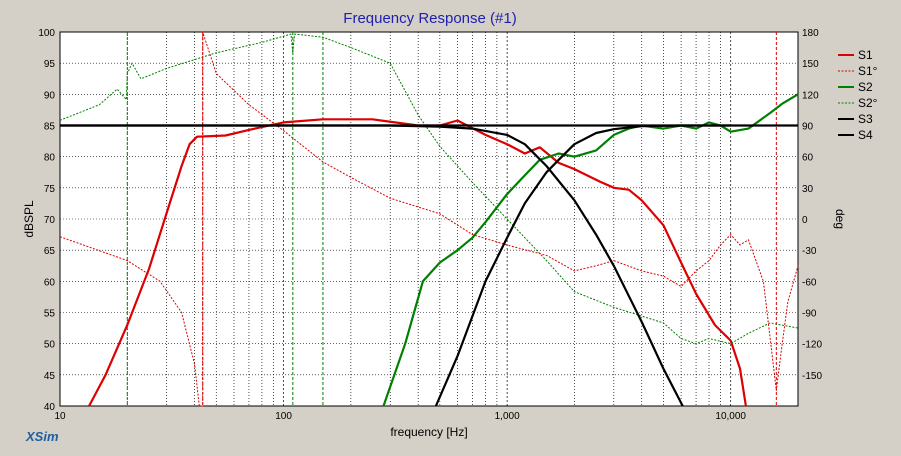 Image resolution: width=901 pixels, height=456 pixels. I want to click on y-tick-label: 45, so click(50, 376).